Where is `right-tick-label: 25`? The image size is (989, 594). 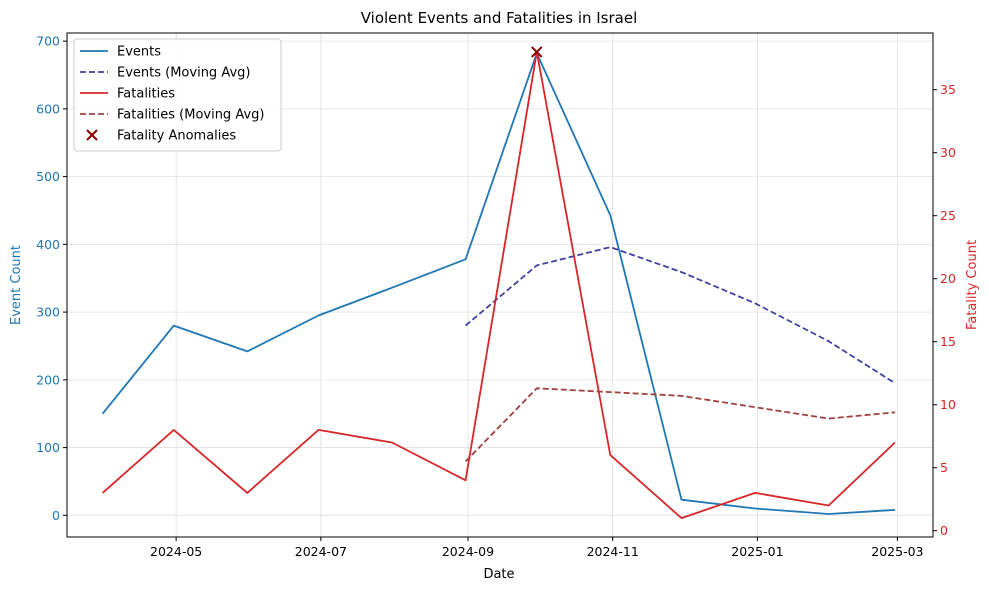 right-tick-label: 25 is located at coordinates (948, 215).